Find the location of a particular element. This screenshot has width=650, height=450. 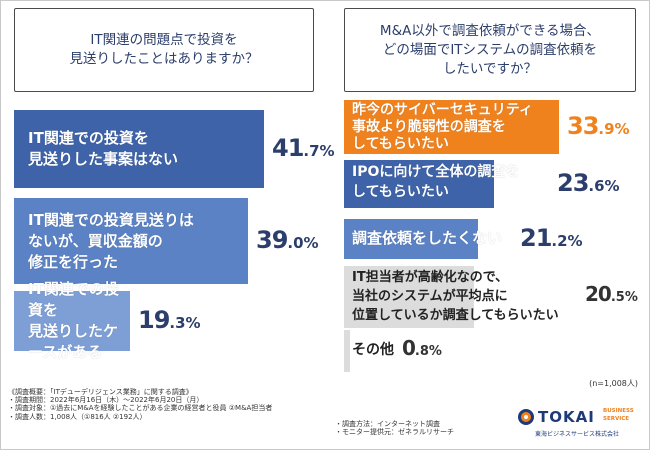

left-bar-2: IT関連での投資見送りは ないが、買収金額の 修正を行った is located at coordinates (131, 241).